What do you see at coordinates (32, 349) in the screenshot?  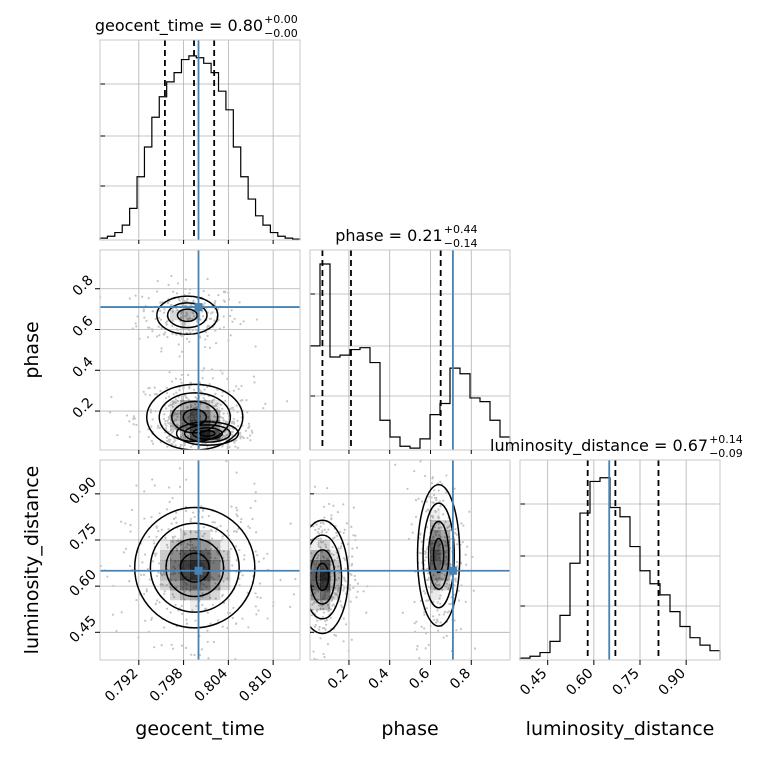 I see `y-axis-label-phase: phase` at bounding box center [32, 349].